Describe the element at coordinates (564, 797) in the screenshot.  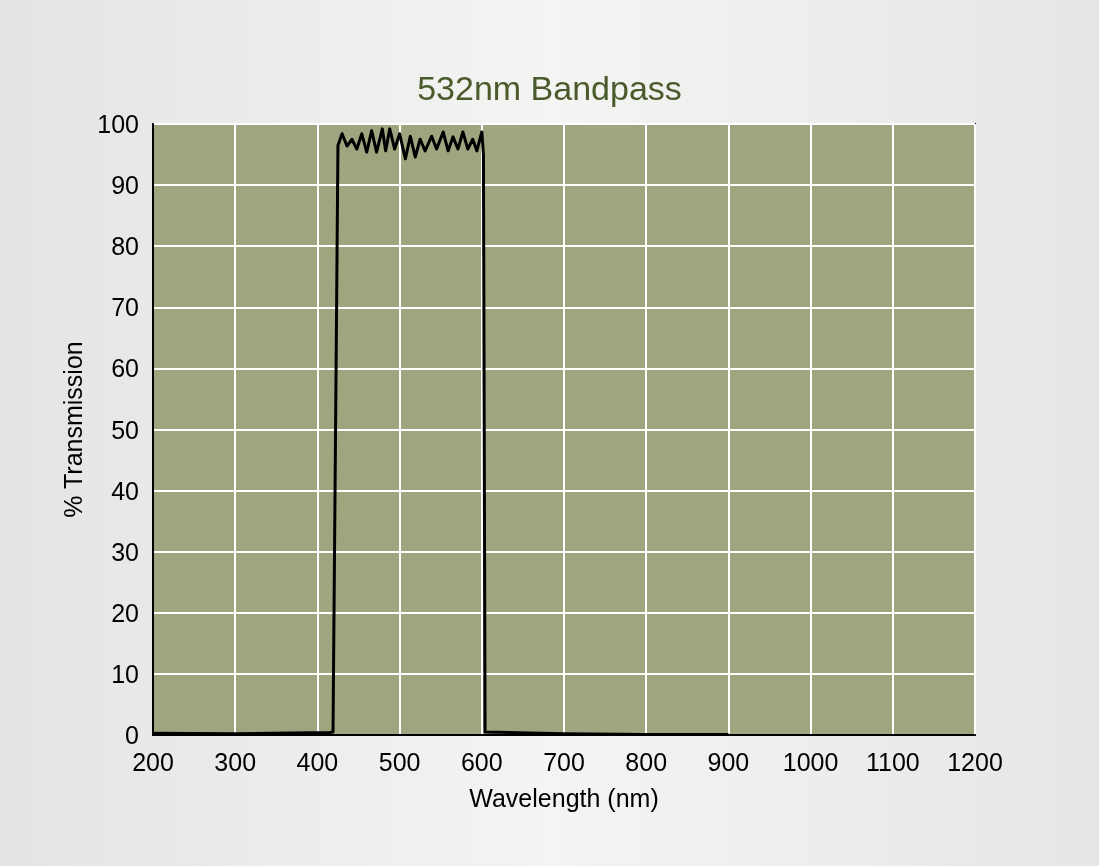
I see `x-axis-title: Wavelength (nm)` at that location.